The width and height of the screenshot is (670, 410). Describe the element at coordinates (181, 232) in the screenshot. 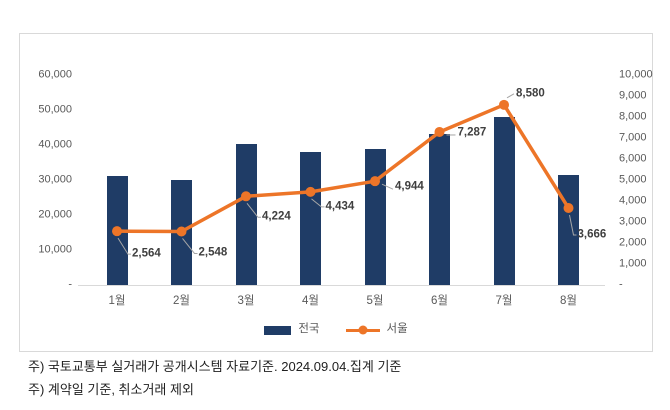

I see `bar-2월` at that location.